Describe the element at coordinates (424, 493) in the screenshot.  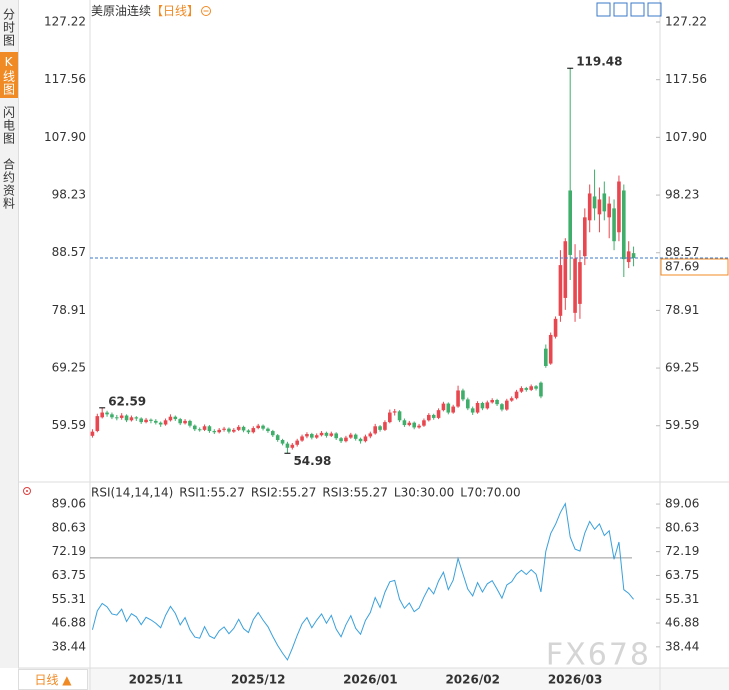
I see `legend-entry: L30:30.00` at that location.